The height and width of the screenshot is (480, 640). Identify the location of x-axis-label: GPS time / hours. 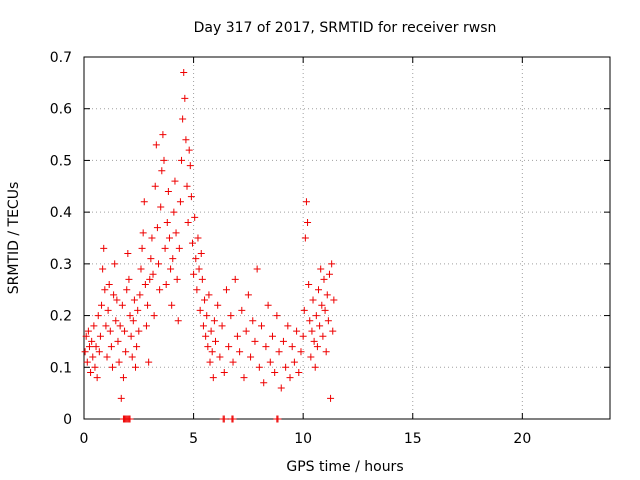
(344, 467).